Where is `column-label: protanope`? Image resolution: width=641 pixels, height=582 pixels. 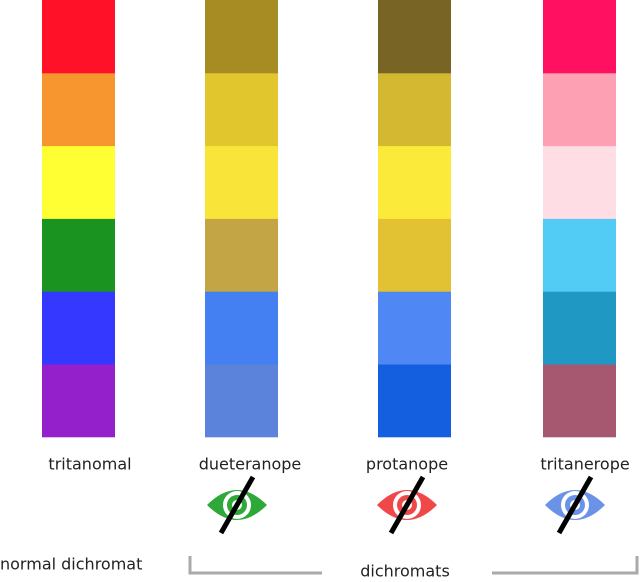 column-label: protanope is located at coordinates (407, 464).